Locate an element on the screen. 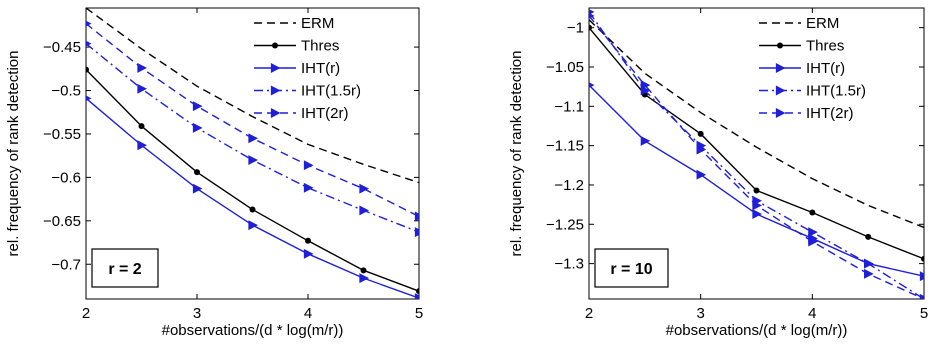 The width and height of the screenshot is (945, 345). annotation-label: r = 2 is located at coordinates (124, 269).